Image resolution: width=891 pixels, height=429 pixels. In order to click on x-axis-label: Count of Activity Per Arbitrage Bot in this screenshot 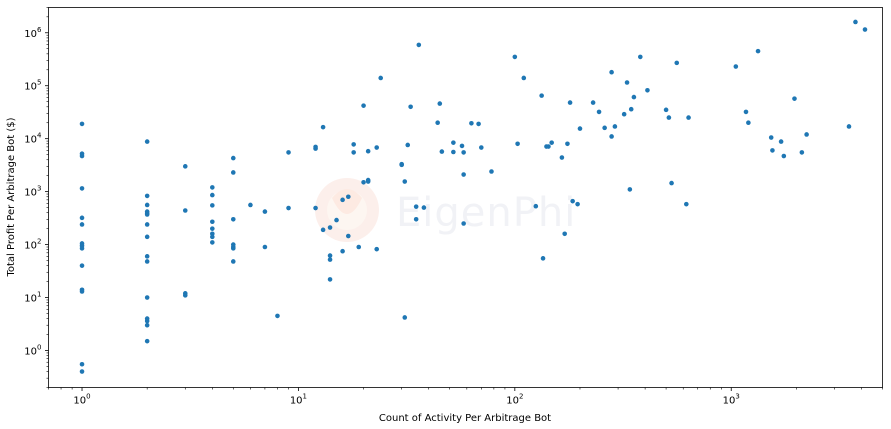, I will do `click(465, 418)`.